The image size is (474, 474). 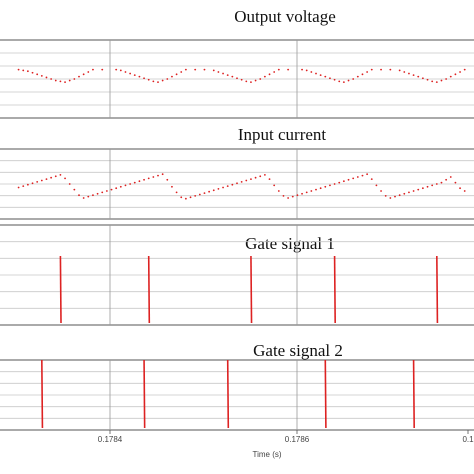 What do you see at coordinates (290, 243) in the screenshot?
I see `panel-title-gate-signal-1: Gate signal 1` at bounding box center [290, 243].